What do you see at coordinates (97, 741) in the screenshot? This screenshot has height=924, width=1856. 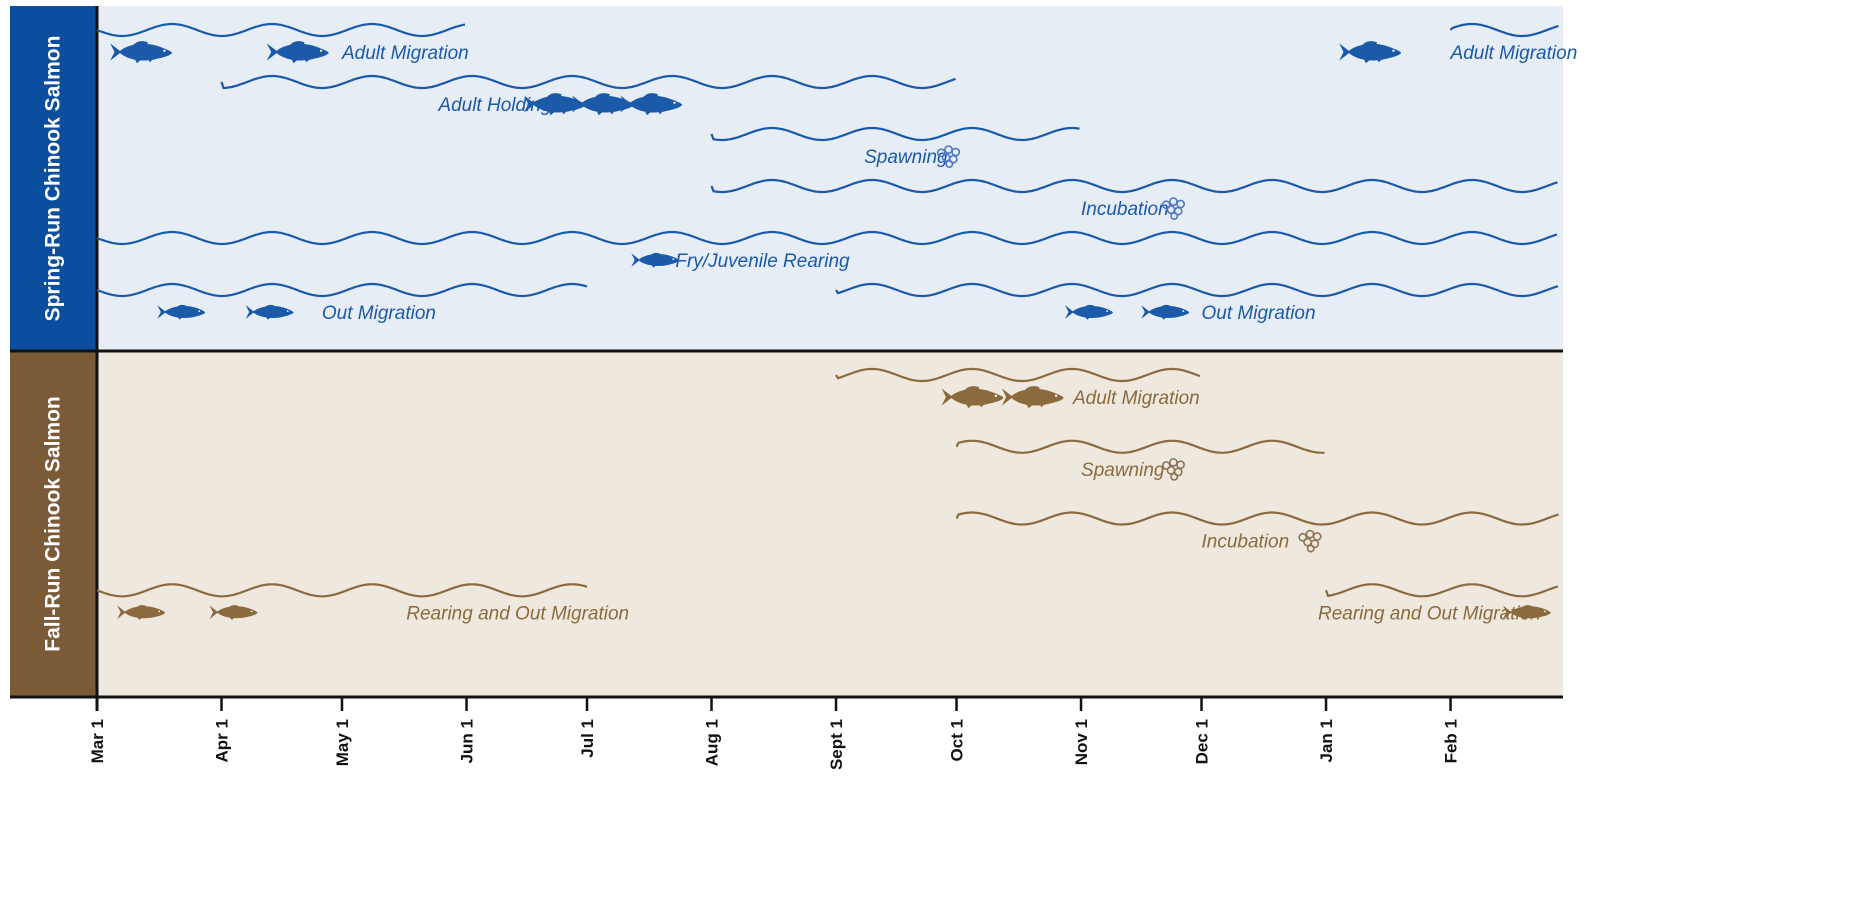 I see `x-tick-label: Mar 1` at bounding box center [97, 741].